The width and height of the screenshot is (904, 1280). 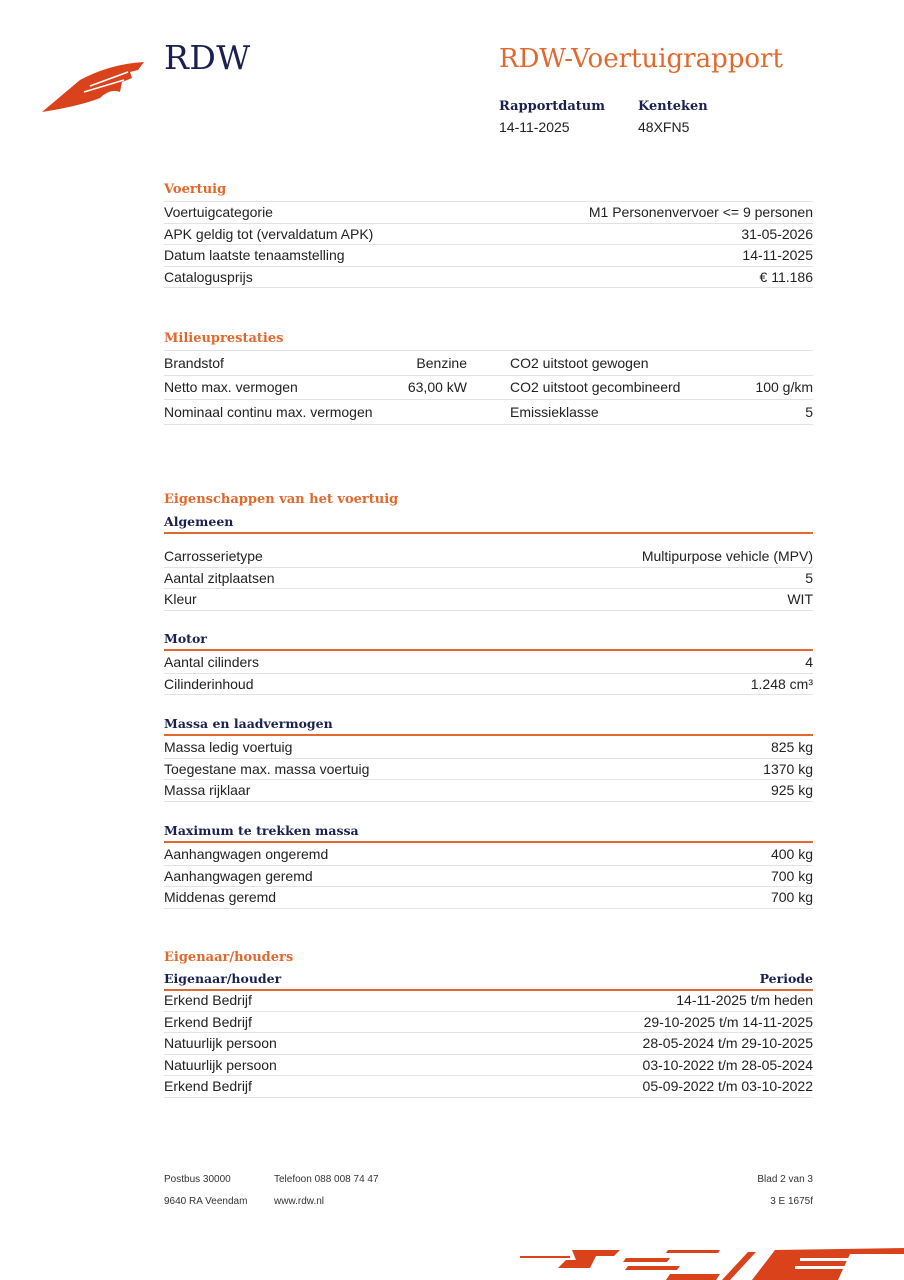 What do you see at coordinates (488, 256) in the screenshot?
I see `table-row: Datum laatste tenaamstelling 14-11-2025` at bounding box center [488, 256].